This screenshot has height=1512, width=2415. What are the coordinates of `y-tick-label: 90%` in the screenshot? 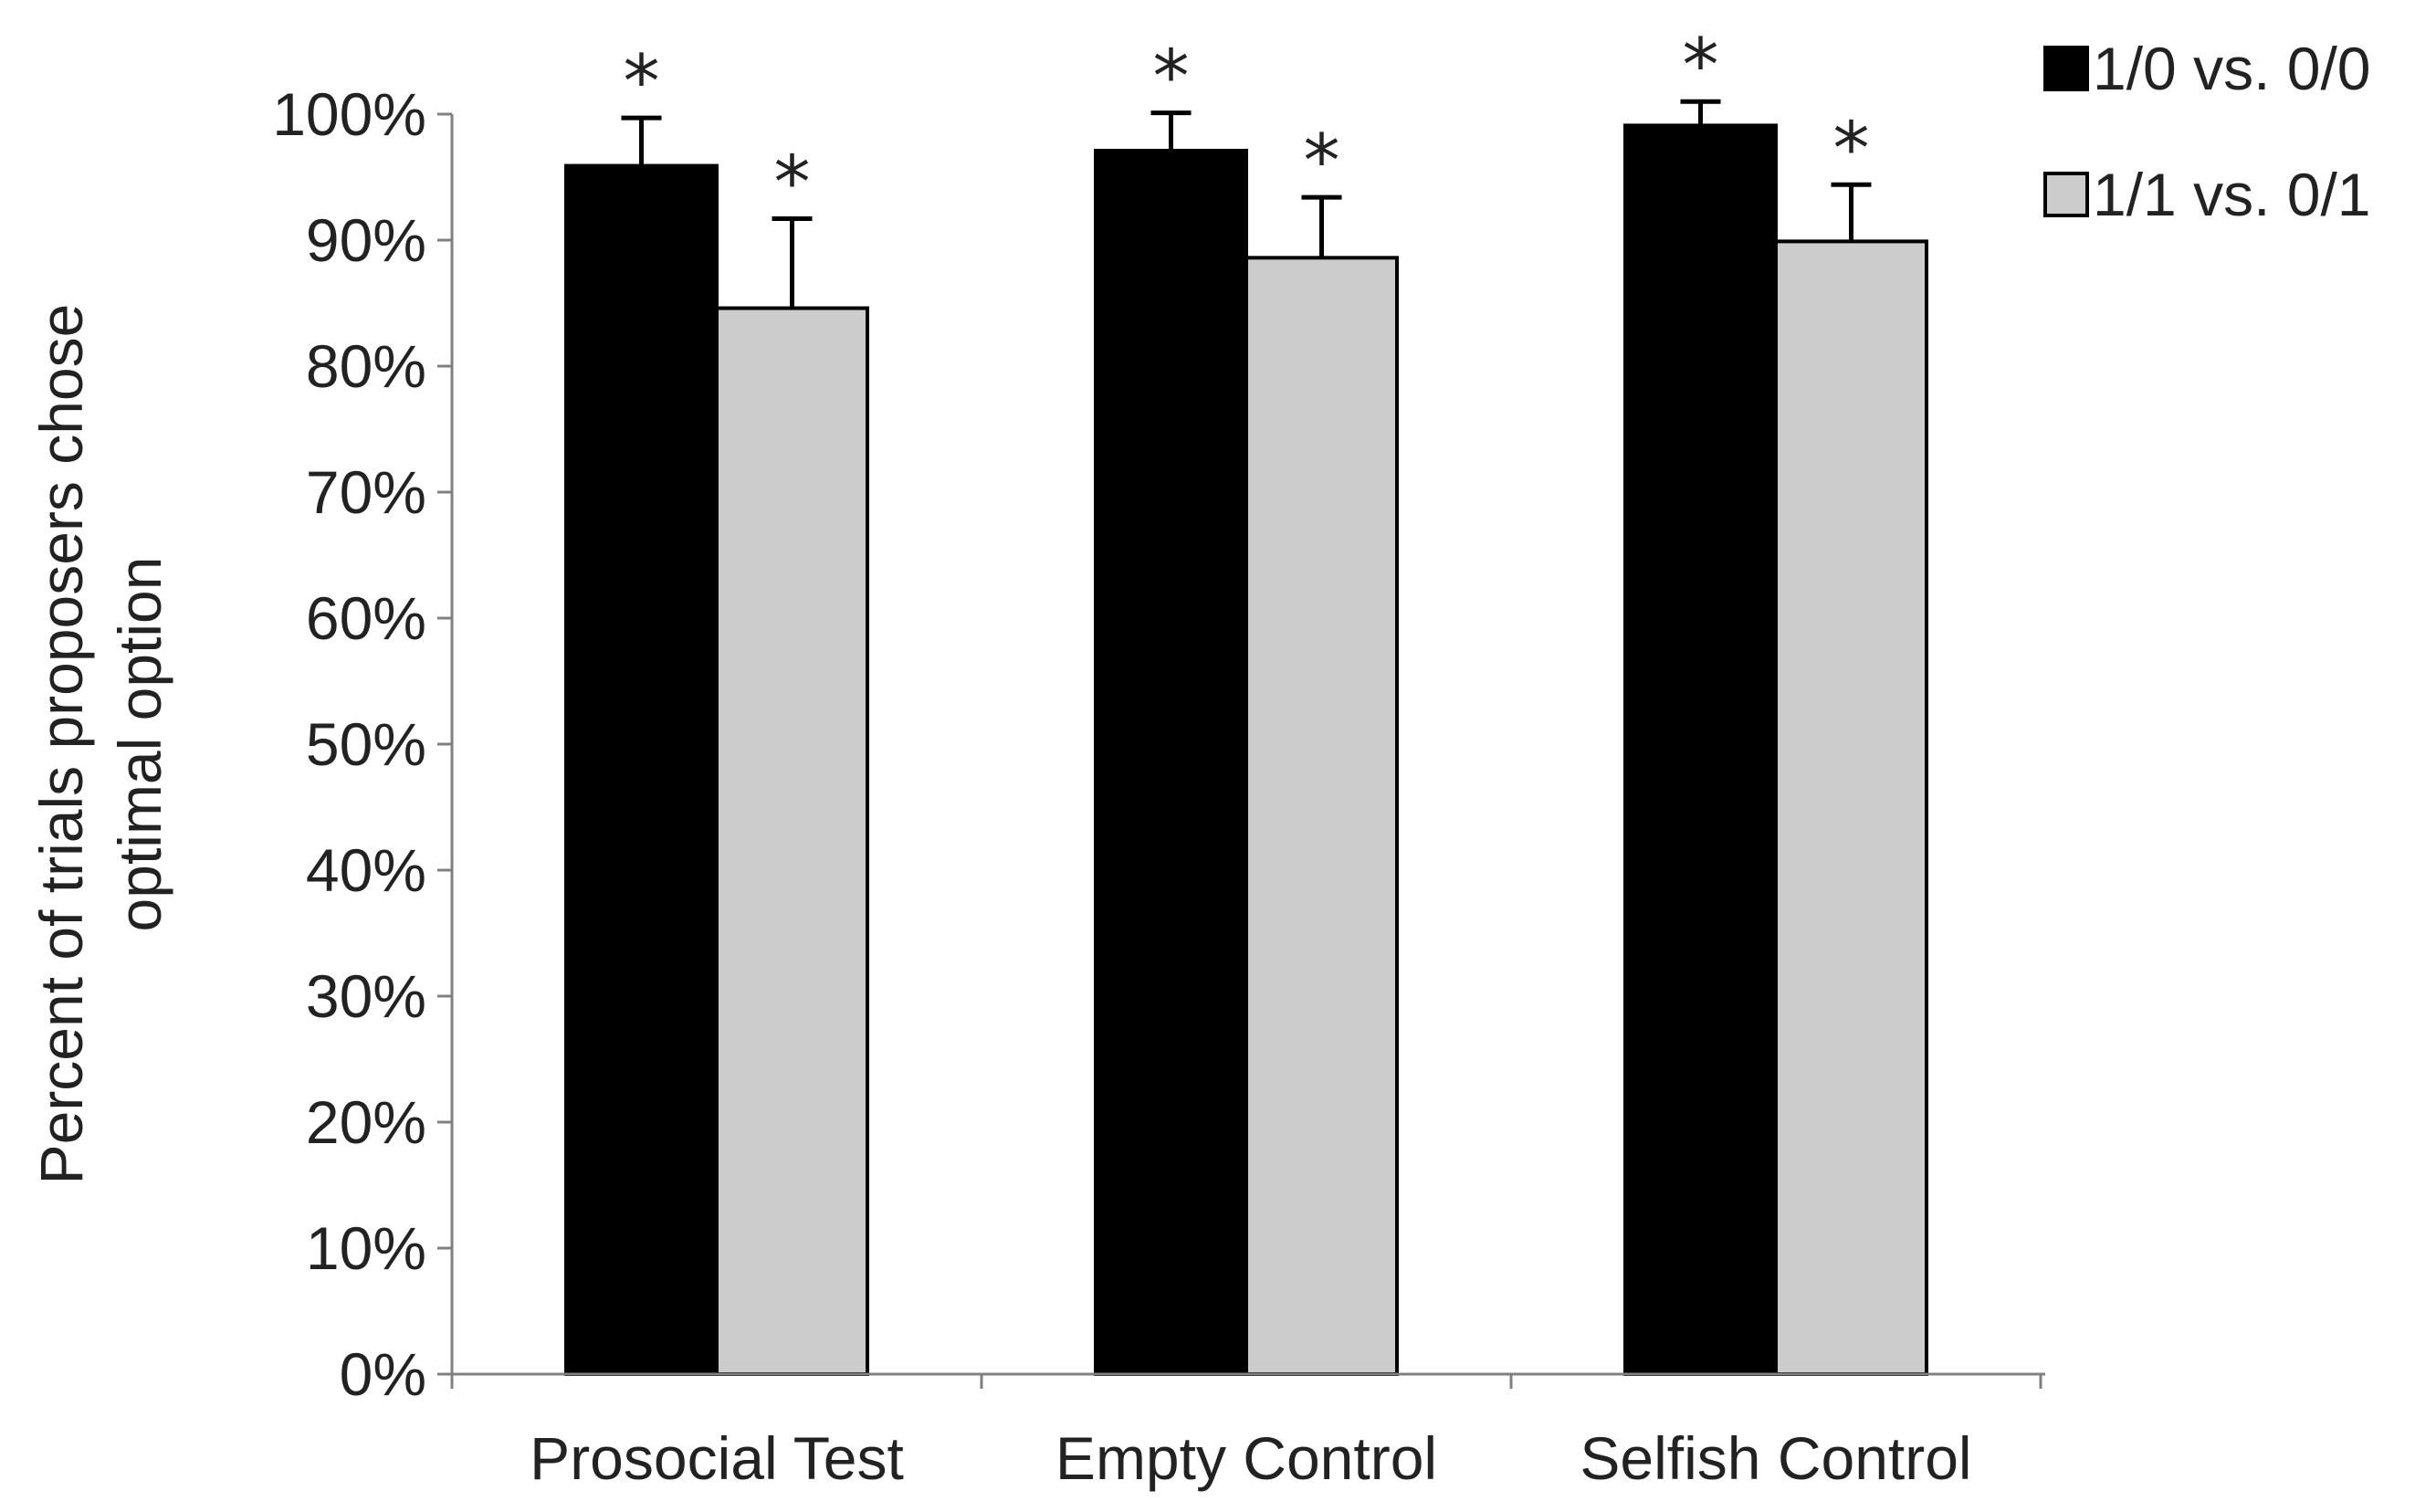 It's located at (366, 240).